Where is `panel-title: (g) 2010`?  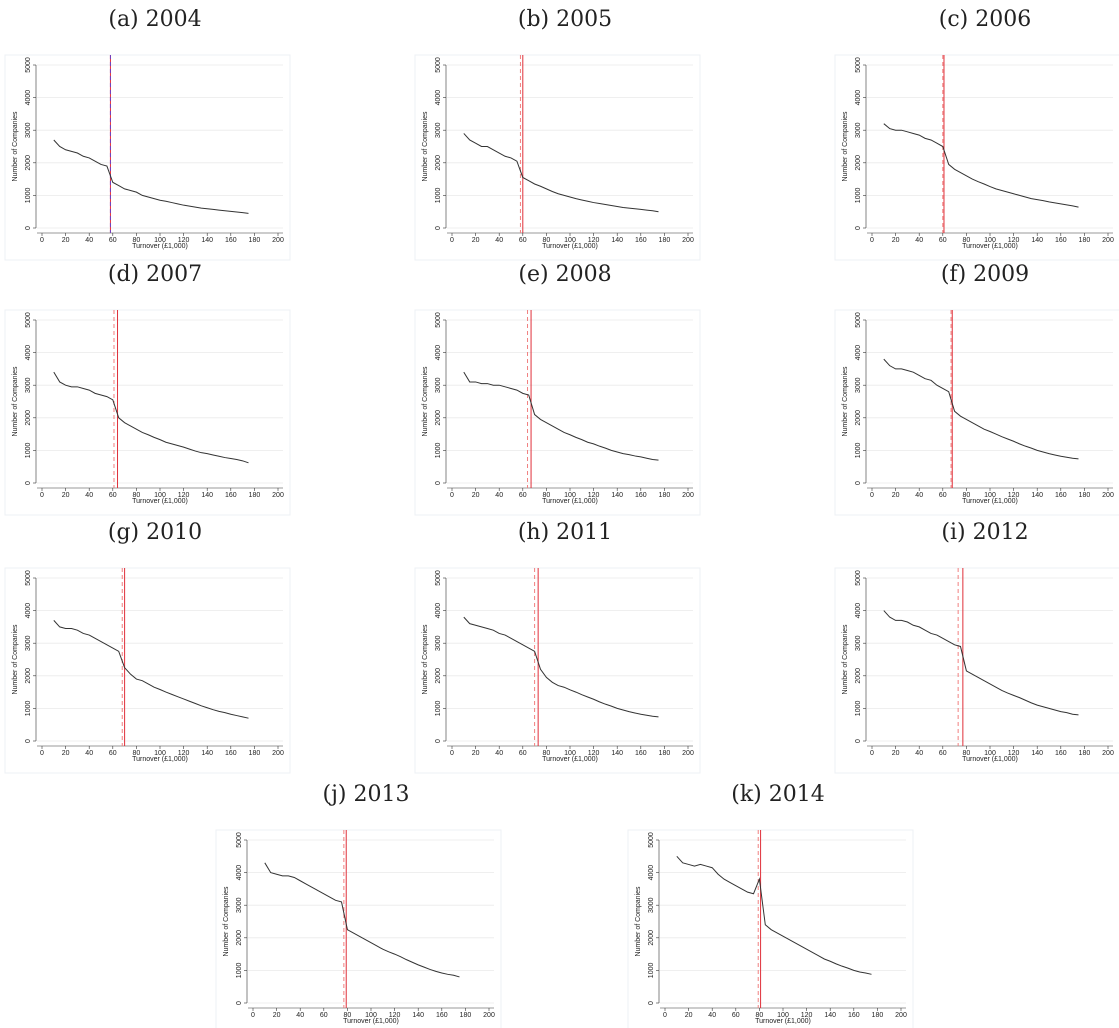
panel-title: (g) 2010 is located at coordinates (155, 532).